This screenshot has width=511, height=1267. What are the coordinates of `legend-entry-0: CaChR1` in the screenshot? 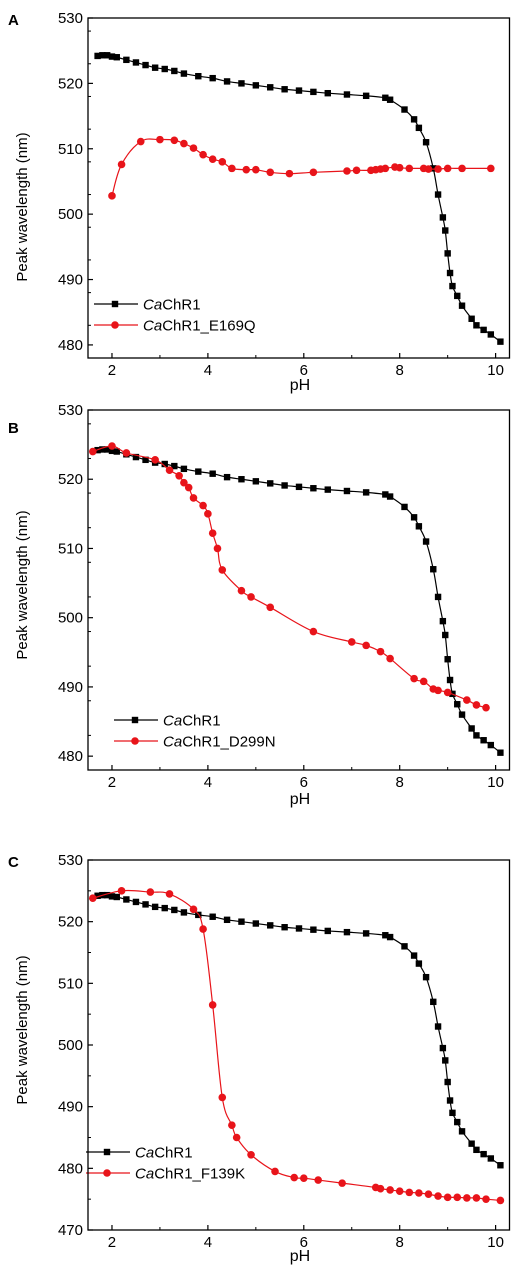 It's located at (139, 1153).